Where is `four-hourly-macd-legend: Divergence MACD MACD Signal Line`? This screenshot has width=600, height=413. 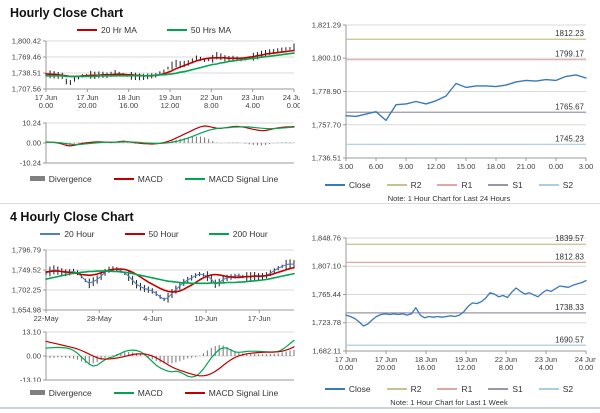
four-hourly-macd-legend: Divergence MACD MACD Signal Line is located at coordinates (154, 392).